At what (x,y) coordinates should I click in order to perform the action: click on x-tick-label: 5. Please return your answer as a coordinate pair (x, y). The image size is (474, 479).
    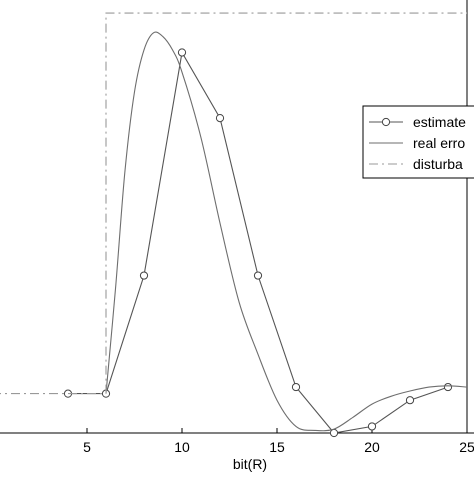
    Looking at the image, I should click on (87, 447).